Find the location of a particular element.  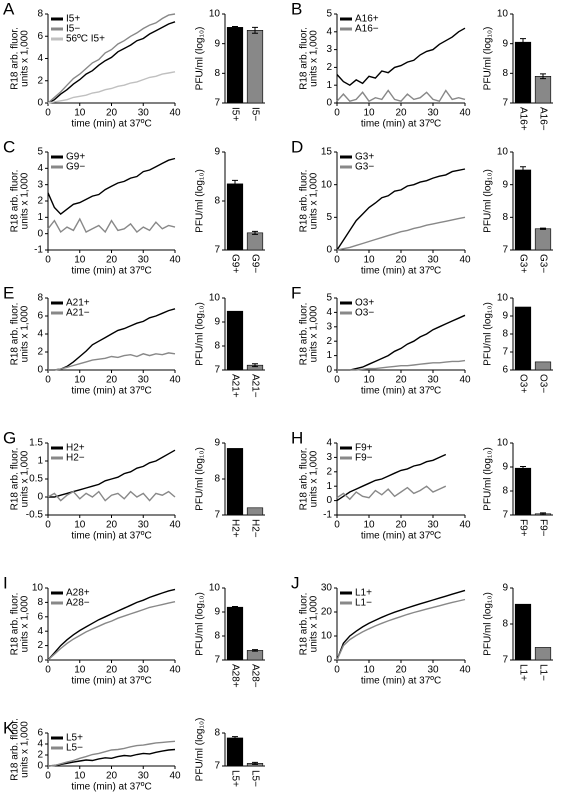

legend-label: A21+ is located at coordinates (78, 303).